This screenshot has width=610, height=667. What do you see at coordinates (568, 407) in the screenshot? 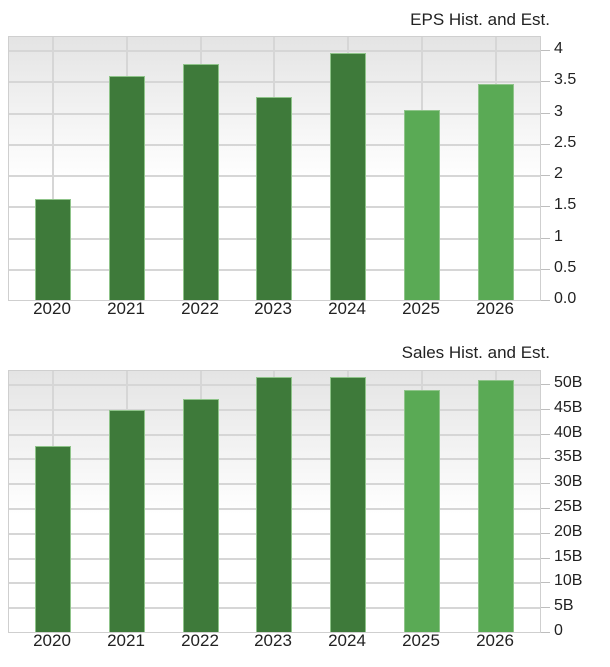
I see `y-axis-label: 45B` at bounding box center [568, 407].